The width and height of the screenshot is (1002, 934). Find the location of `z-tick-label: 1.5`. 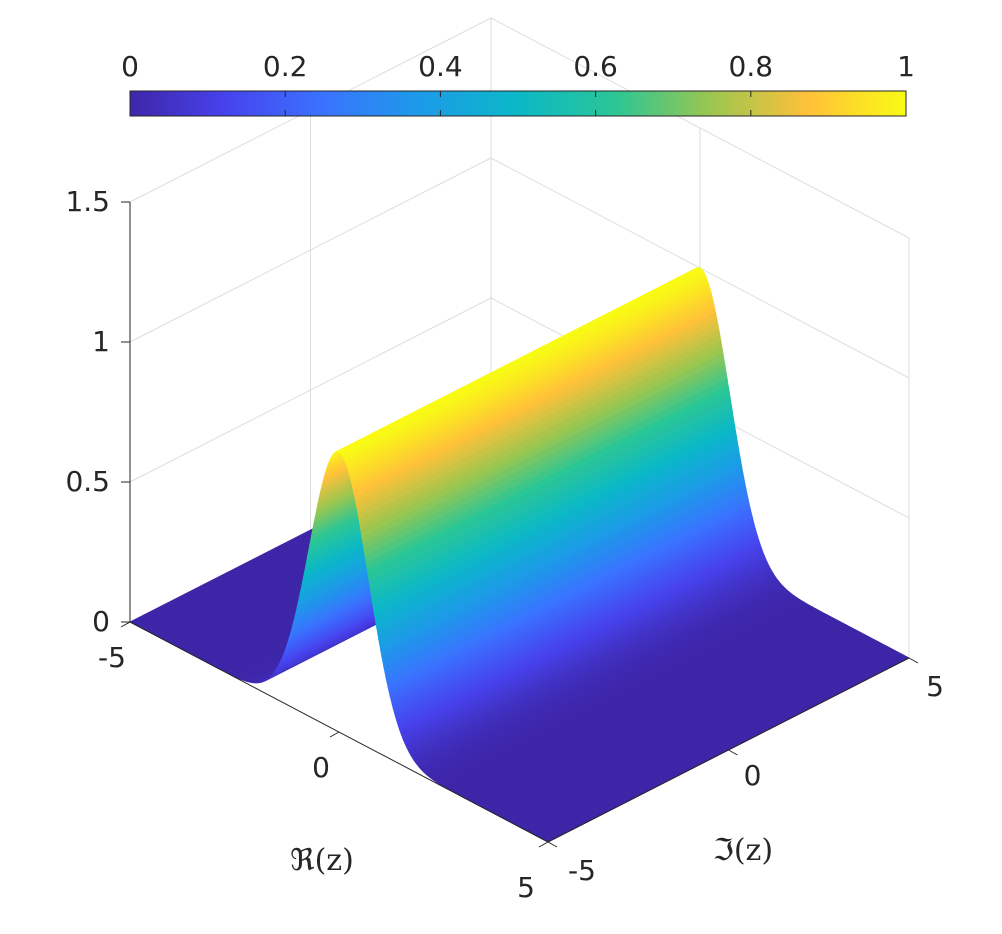

z-tick-label: 1.5 is located at coordinates (87, 201).